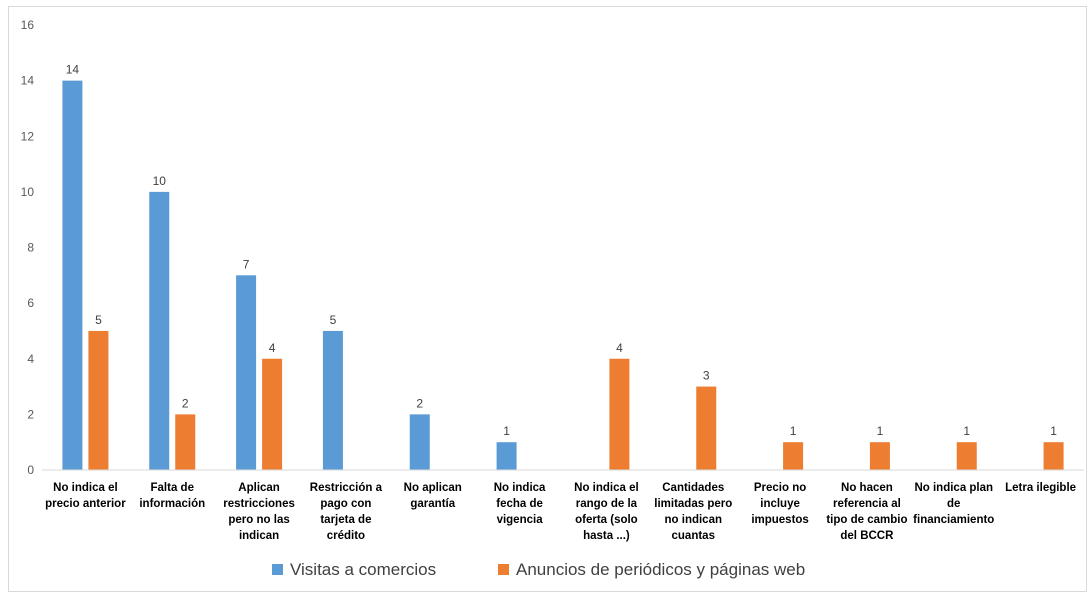 The width and height of the screenshot is (1089, 595). I want to click on y-tick-label: 8, so click(30, 248).